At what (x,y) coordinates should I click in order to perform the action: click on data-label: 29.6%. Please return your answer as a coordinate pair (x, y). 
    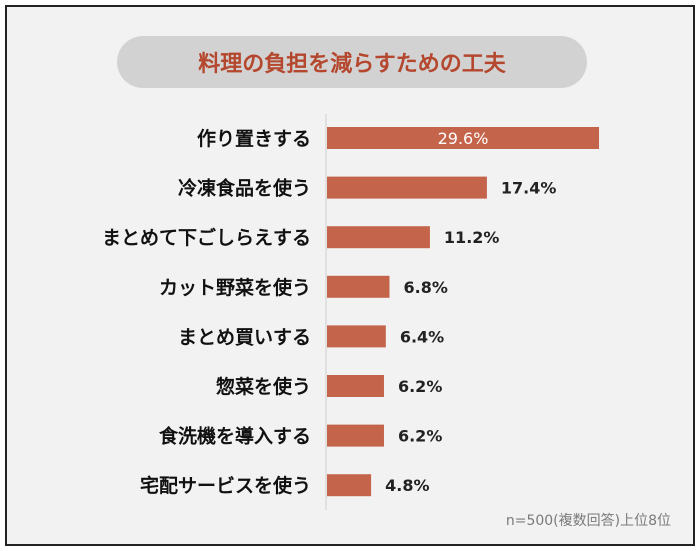
    Looking at the image, I should click on (463, 138).